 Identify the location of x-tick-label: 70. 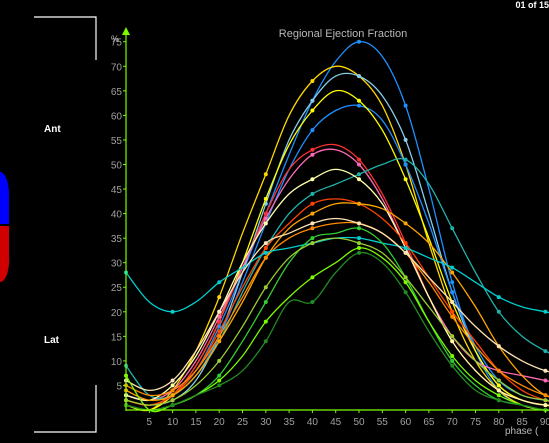
(453, 422).